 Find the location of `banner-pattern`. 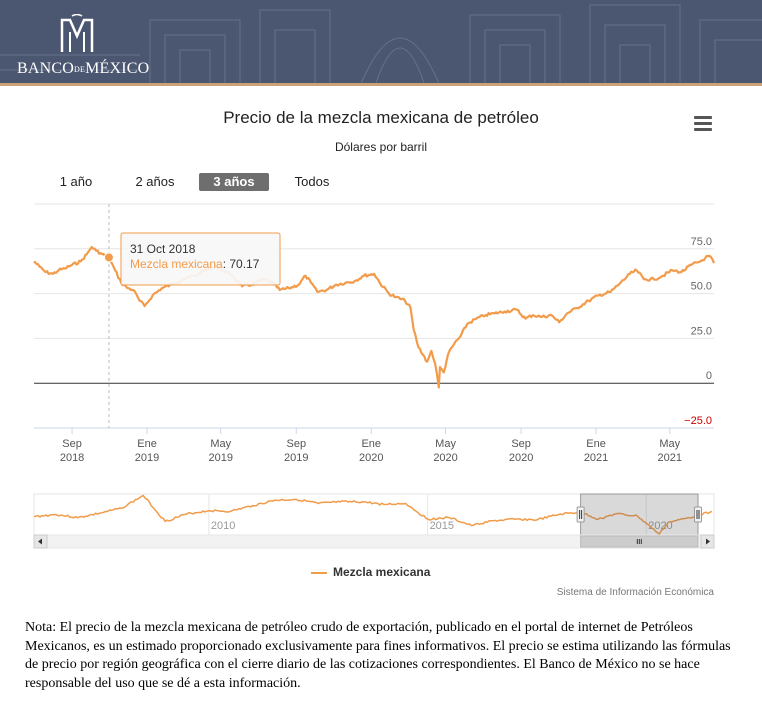

banner-pattern is located at coordinates (381, 45).